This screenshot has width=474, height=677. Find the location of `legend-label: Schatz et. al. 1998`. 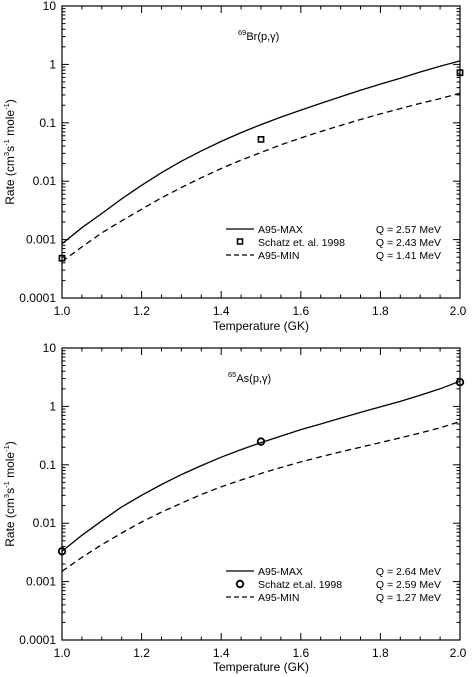

legend-label: Schatz et. al. 1998 is located at coordinates (301, 243).